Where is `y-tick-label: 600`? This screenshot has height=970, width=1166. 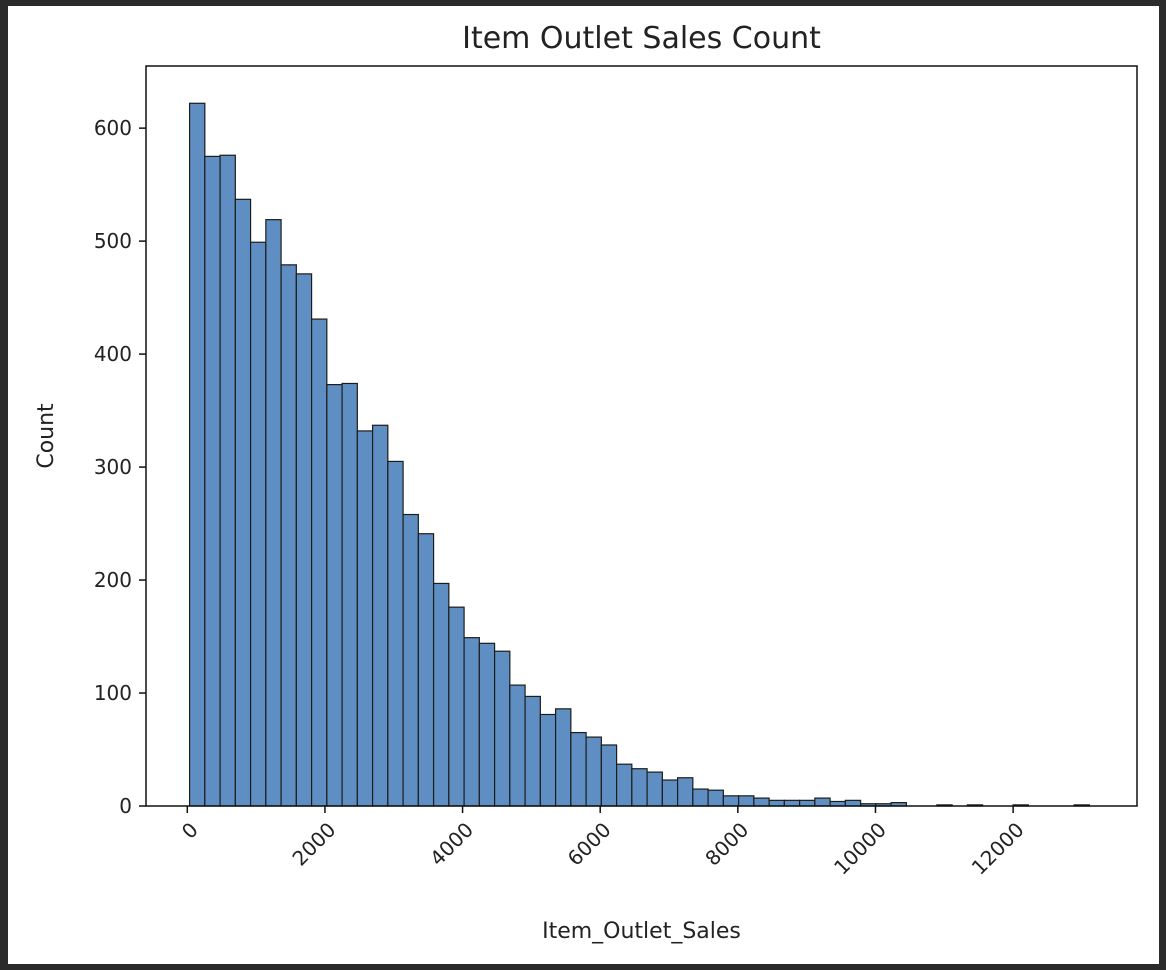 y-tick-label: 600 is located at coordinates (113, 128).